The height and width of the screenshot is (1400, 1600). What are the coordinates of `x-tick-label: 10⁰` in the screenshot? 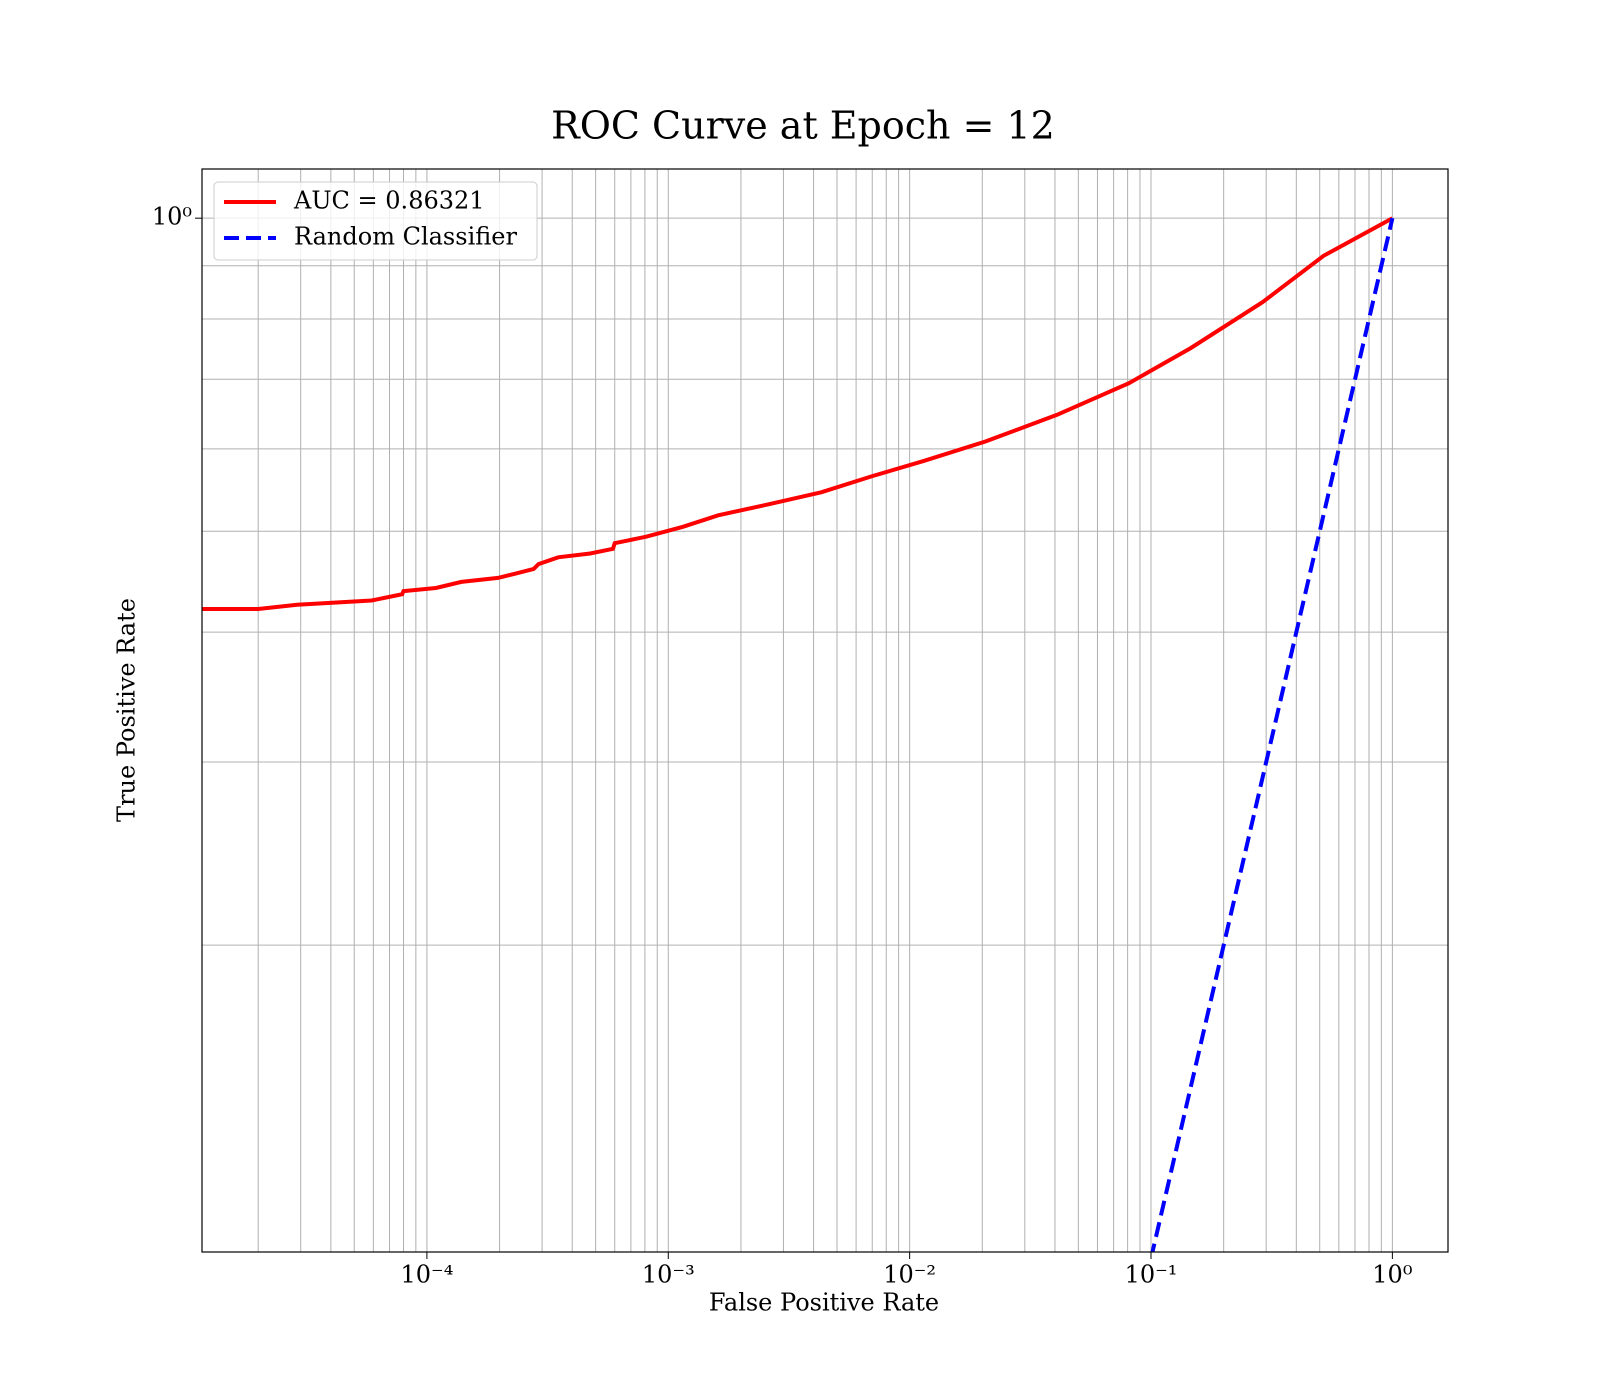 It's located at (1392, 1275).